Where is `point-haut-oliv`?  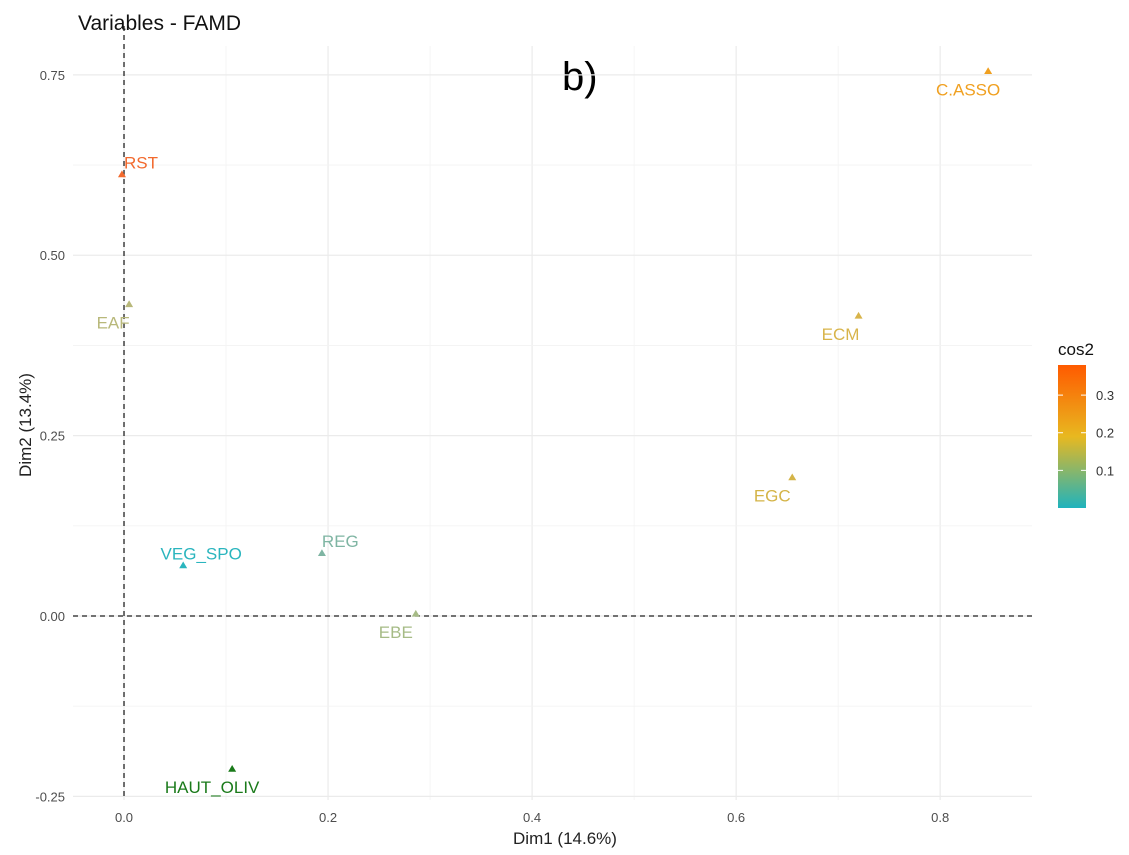 point-haut-oliv is located at coordinates (232, 768).